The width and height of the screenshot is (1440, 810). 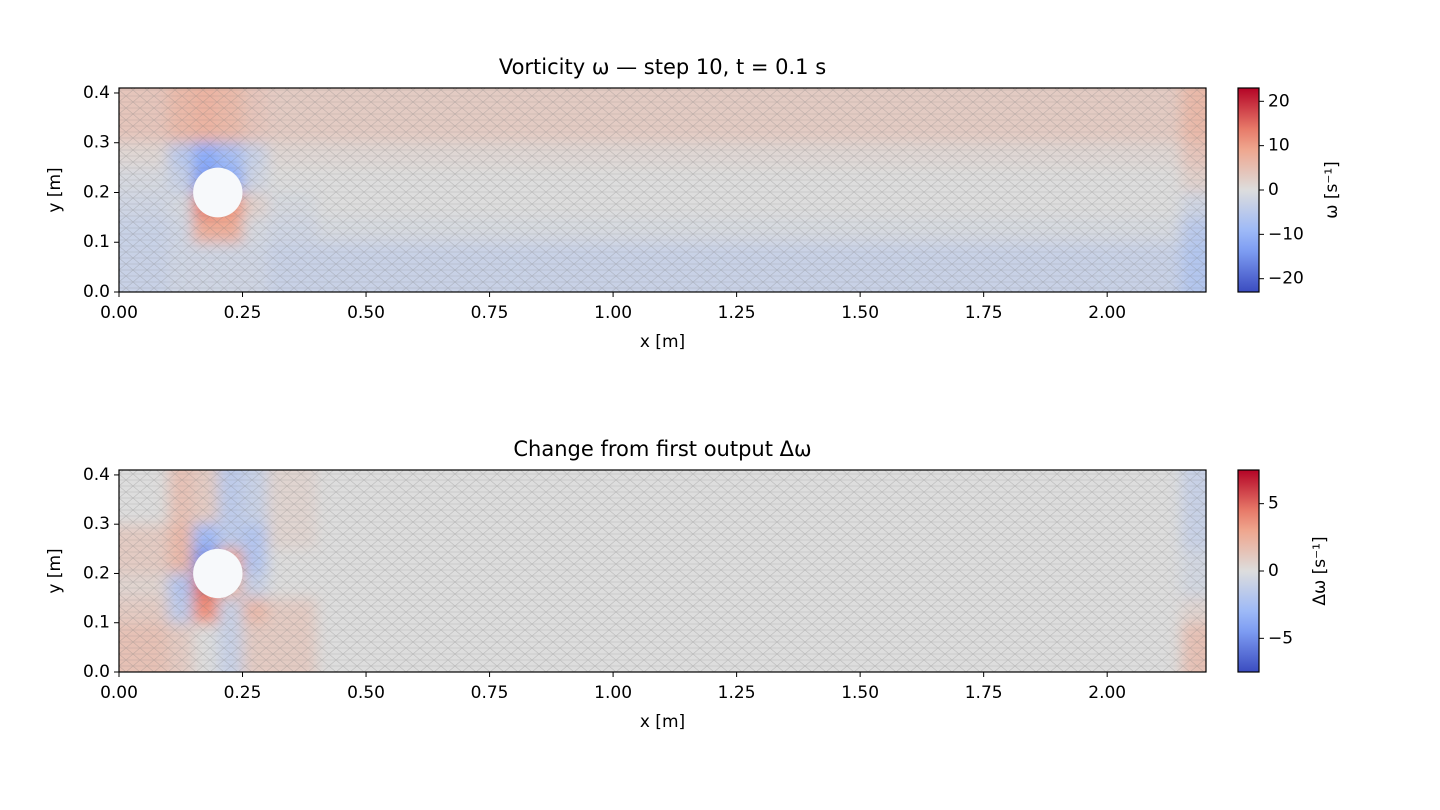 What do you see at coordinates (662, 67) in the screenshot?
I see `chart-title: Vorticity ω — step 10, t = 0.1 s` at bounding box center [662, 67].